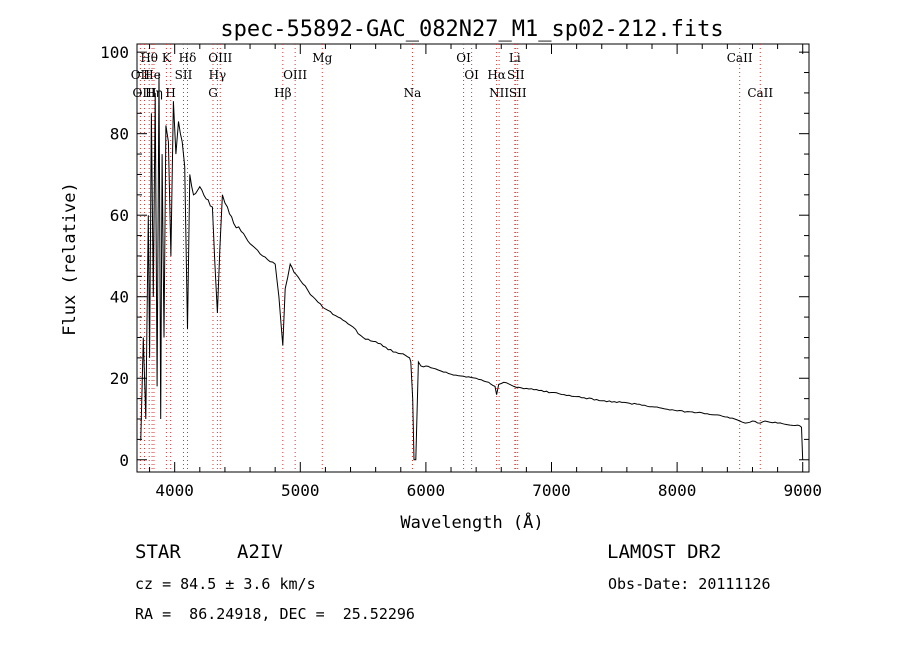 The image size is (900, 650). What do you see at coordinates (158, 552) in the screenshot?
I see `object-class: STAR` at bounding box center [158, 552].